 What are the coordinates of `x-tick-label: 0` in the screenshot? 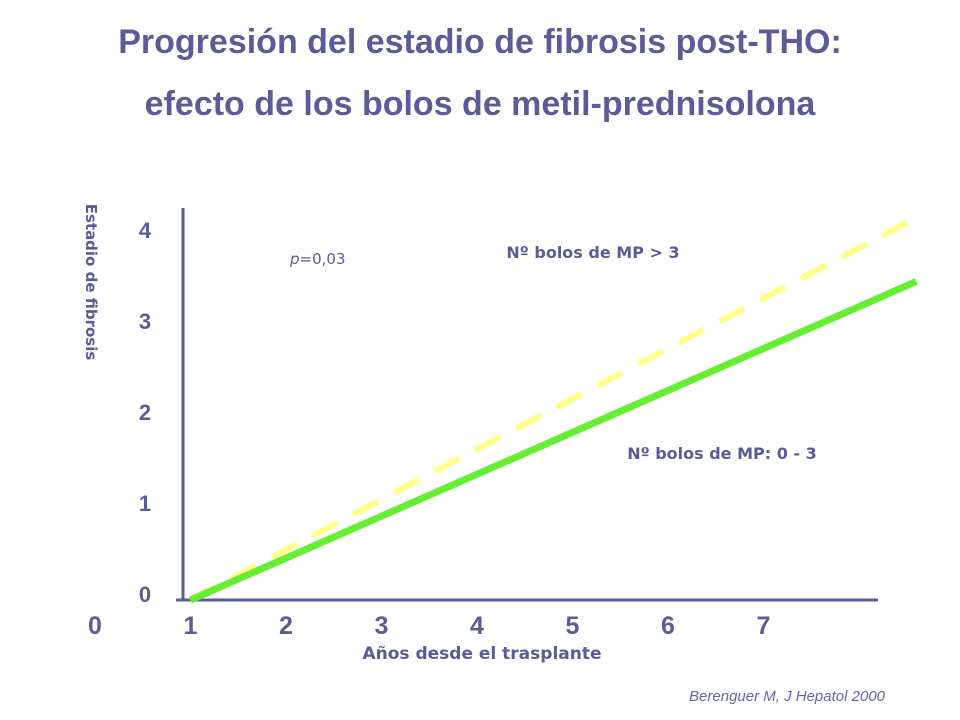 It's located at (95, 626).